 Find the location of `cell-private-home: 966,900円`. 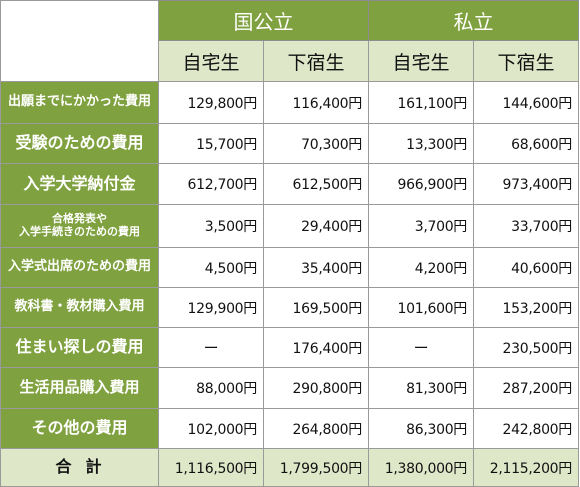

cell-private-home: 966,900円 is located at coordinates (421, 184).